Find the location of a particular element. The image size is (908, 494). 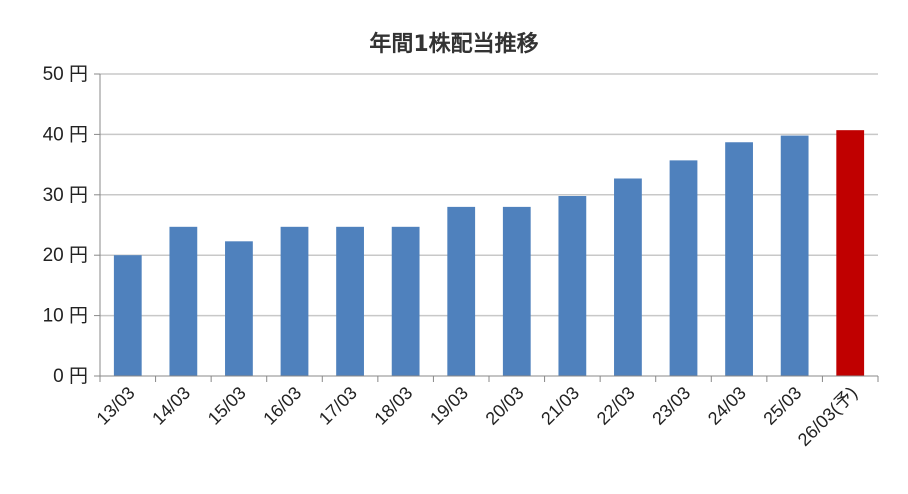

x-tick-label: 20/03 is located at coordinates (505, 406).